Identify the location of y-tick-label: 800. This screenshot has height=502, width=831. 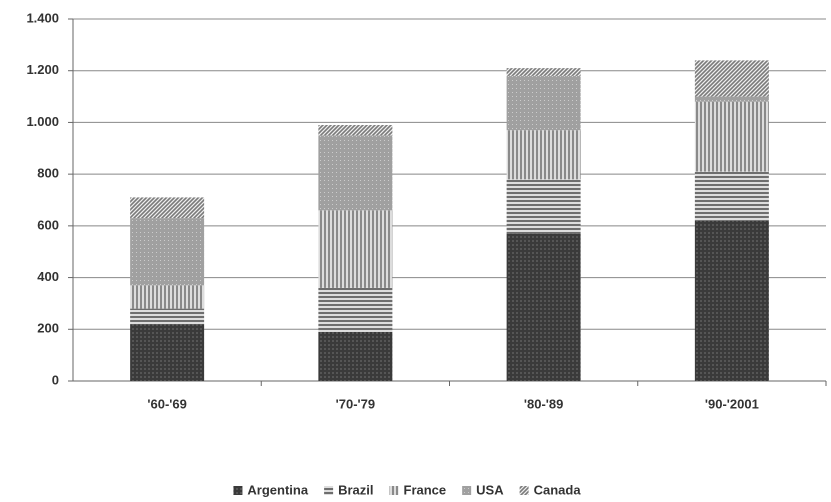
(48, 173).